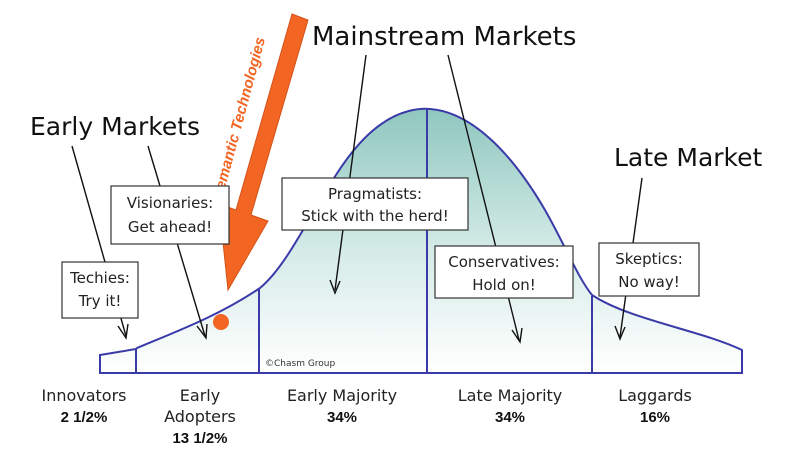  I want to click on segment-early-majority-label: Early Majority, so click(342, 395).